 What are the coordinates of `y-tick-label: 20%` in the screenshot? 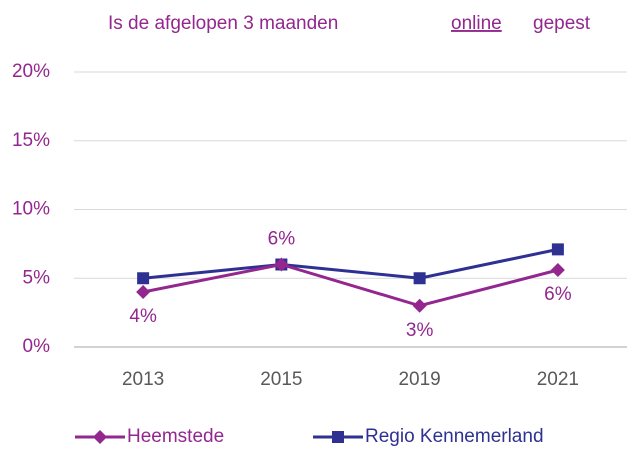 It's located at (31, 71).